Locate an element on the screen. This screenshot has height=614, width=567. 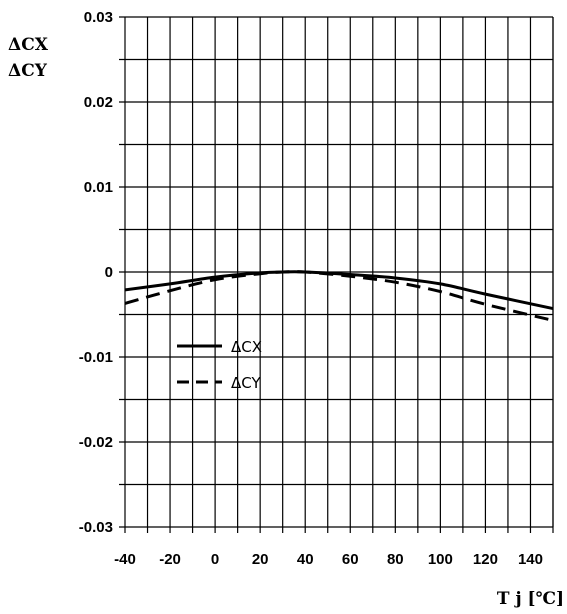
y-tick-label: 0.02 is located at coordinates (98, 102).